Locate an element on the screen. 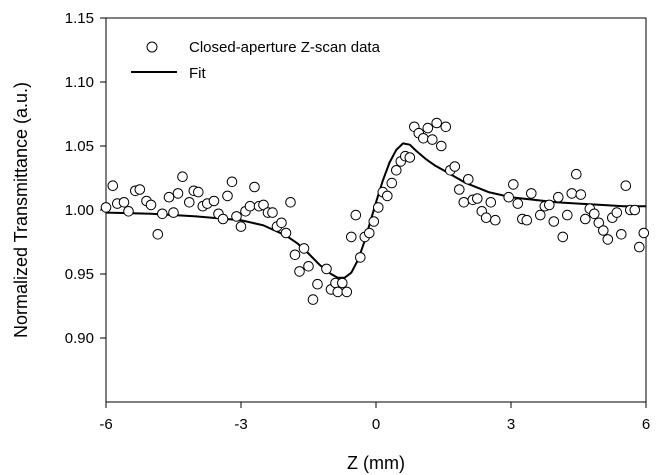 The image size is (665, 475). x-tick-label: 0 is located at coordinates (376, 424).